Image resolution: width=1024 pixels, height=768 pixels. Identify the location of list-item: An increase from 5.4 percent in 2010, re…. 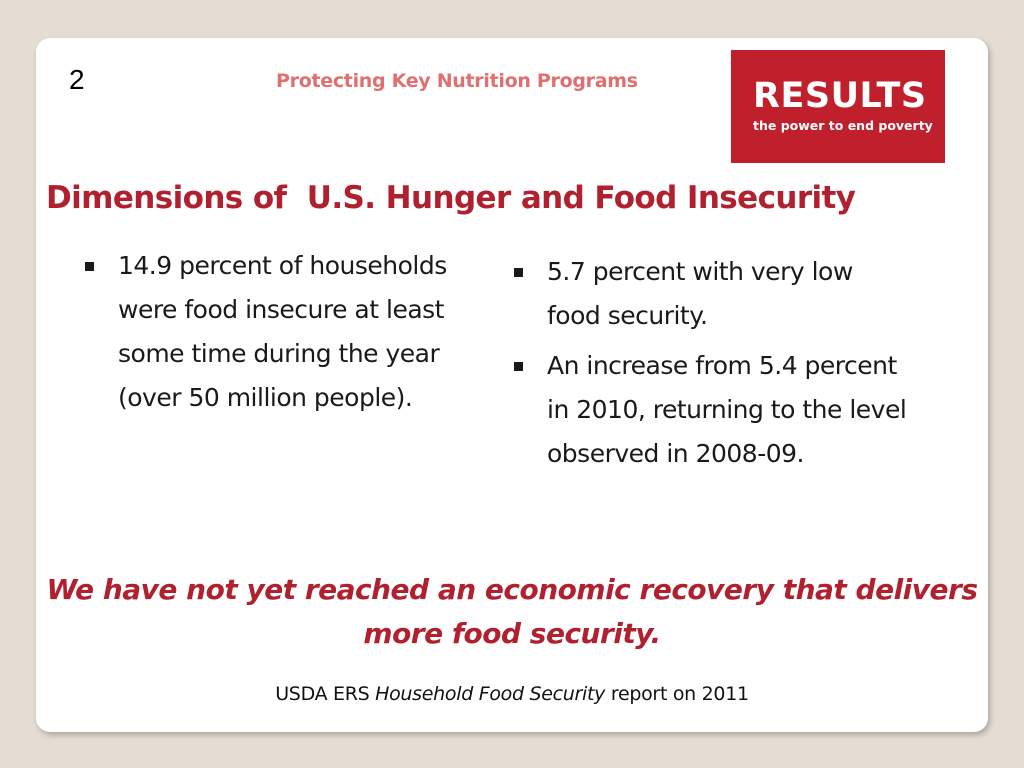
(710, 410).